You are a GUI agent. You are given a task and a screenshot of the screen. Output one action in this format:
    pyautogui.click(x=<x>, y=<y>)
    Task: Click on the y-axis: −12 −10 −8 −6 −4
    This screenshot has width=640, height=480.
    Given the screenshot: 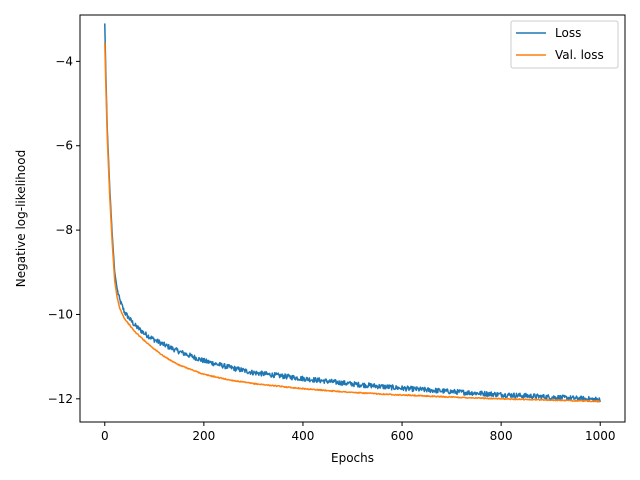 What is the action you would take?
    pyautogui.click(x=64, y=230)
    